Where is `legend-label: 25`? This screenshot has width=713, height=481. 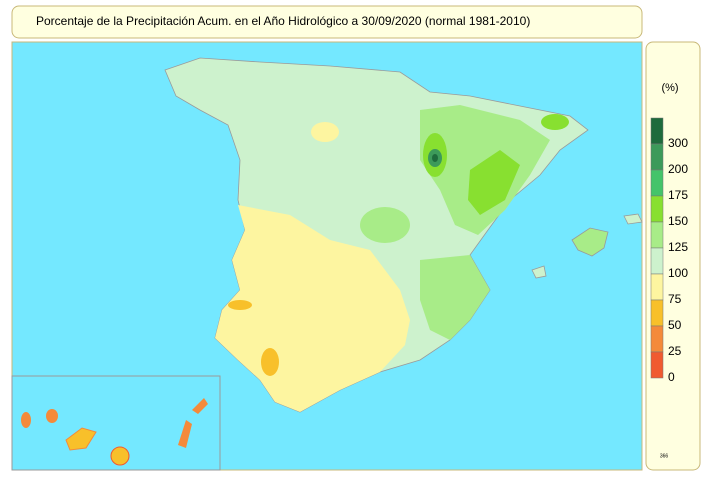
legend-label: 25 is located at coordinates (675, 351).